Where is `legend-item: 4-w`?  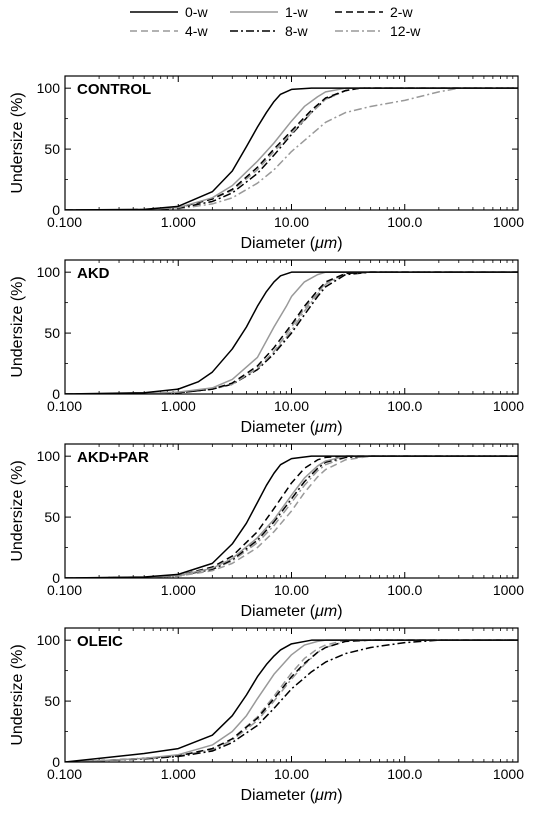
legend-item: 4-w is located at coordinates (169, 31).